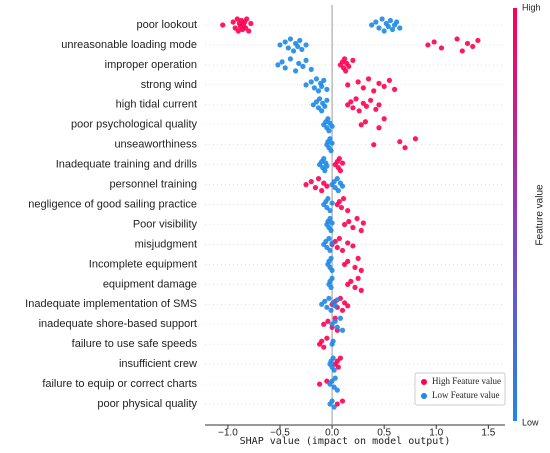 This screenshot has height=453, width=550. What do you see at coordinates (118, 324) in the screenshot?
I see `y-tick-label: inadequate shore-based support` at bounding box center [118, 324].